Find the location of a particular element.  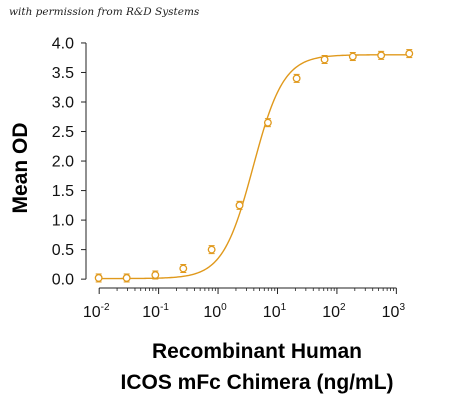

x-tick-label: 10⁻² is located at coordinates (96, 311).